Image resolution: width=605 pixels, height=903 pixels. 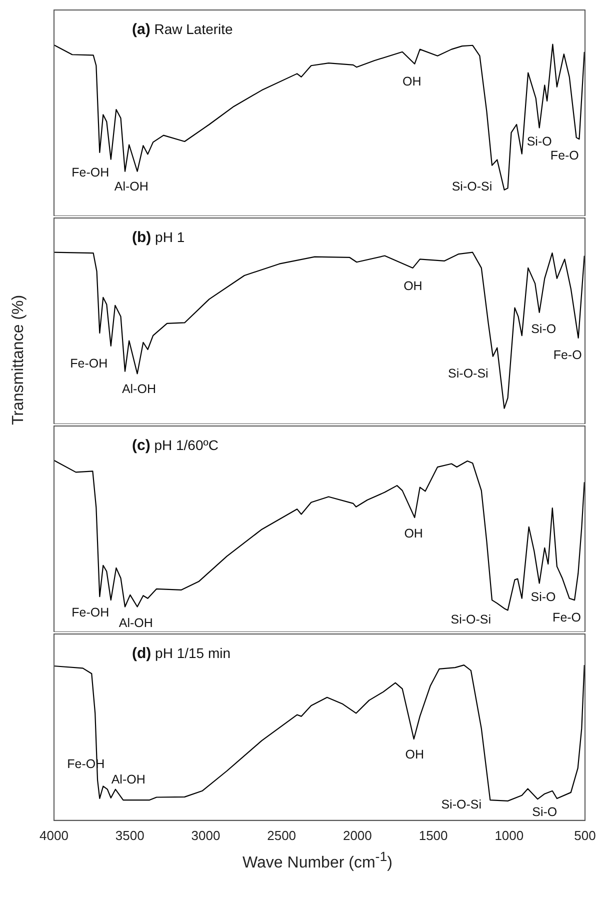 I want to click on y-axis-title: Transmittance (%), so click(x=19, y=360).